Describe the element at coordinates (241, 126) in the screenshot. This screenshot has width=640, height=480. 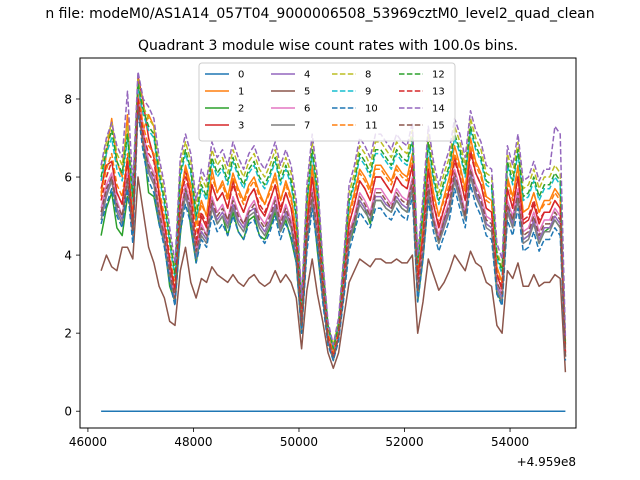
I see `legend-label-3: 3` at that location.